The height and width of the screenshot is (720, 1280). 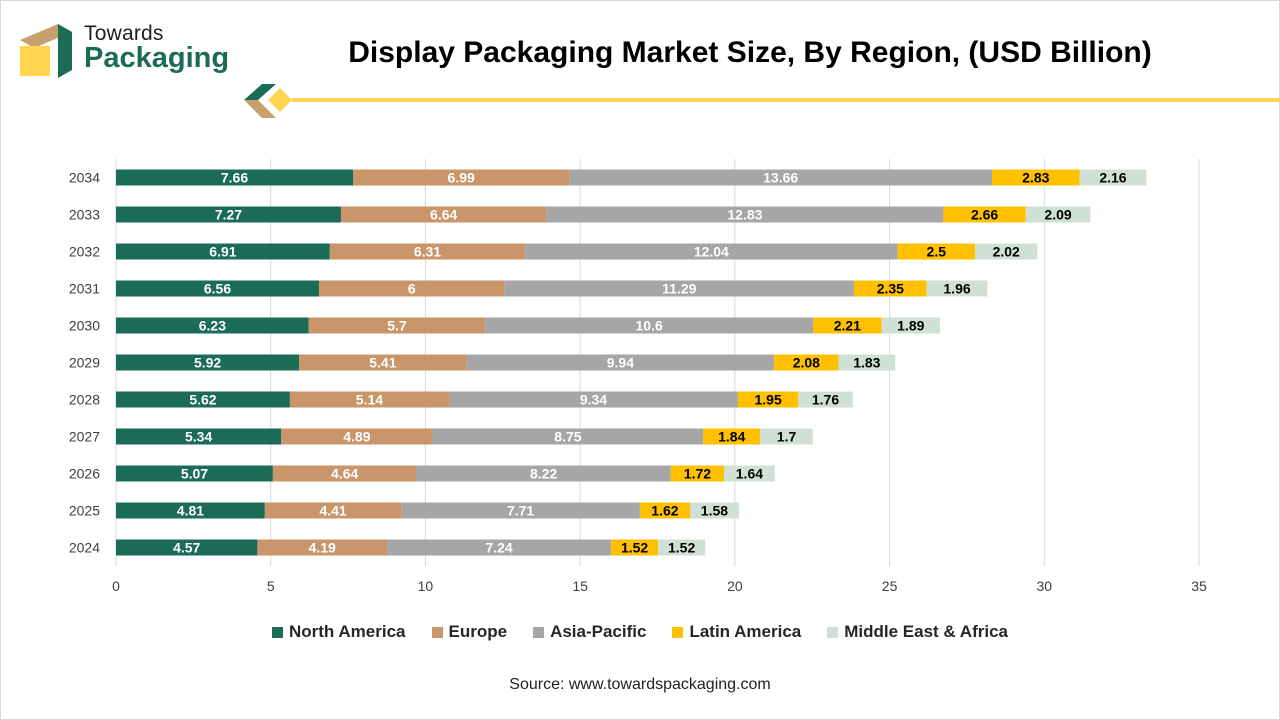 I want to click on data-label: 1.84, so click(x=731, y=437).